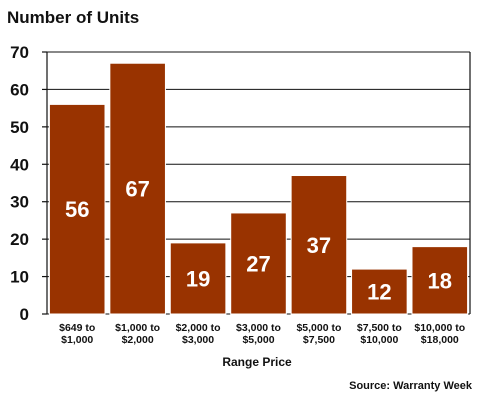  I want to click on y-tick-label: 60, so click(19, 89).